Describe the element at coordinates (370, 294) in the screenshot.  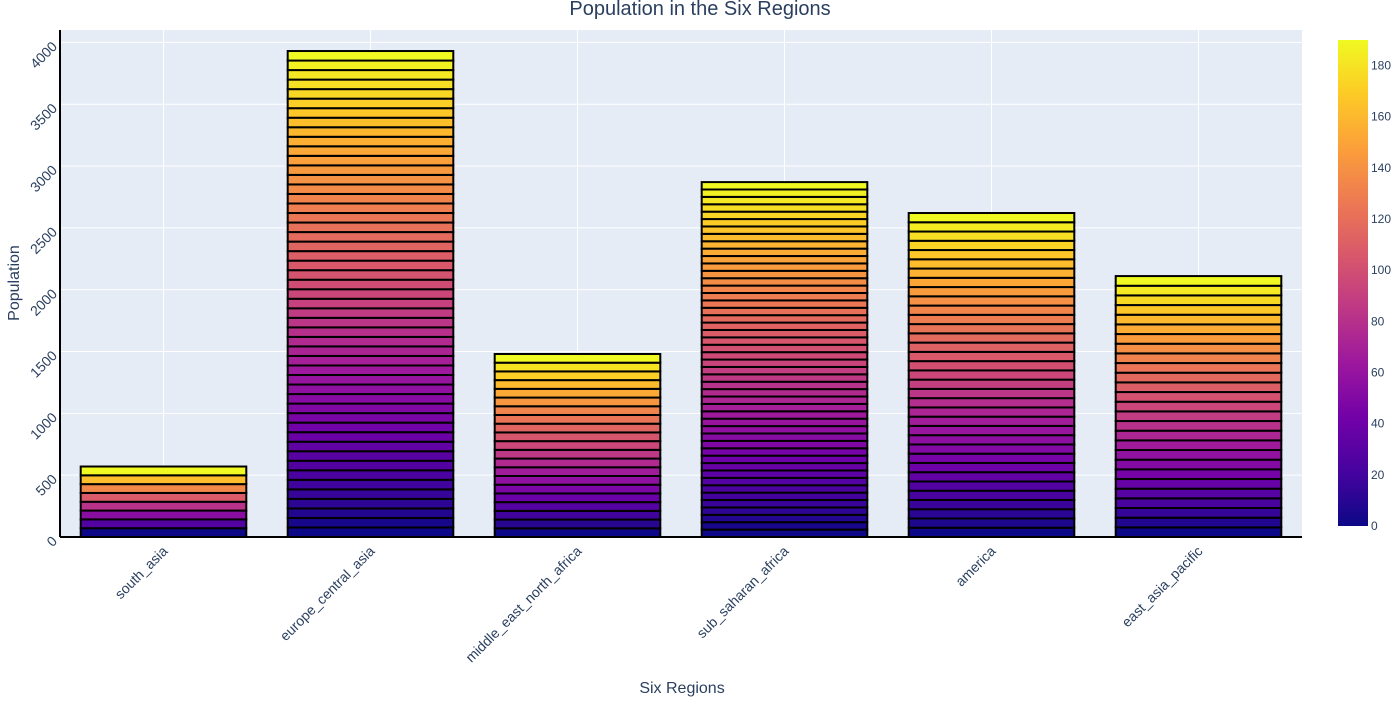
I see `bar-europe_central_asia` at that location.